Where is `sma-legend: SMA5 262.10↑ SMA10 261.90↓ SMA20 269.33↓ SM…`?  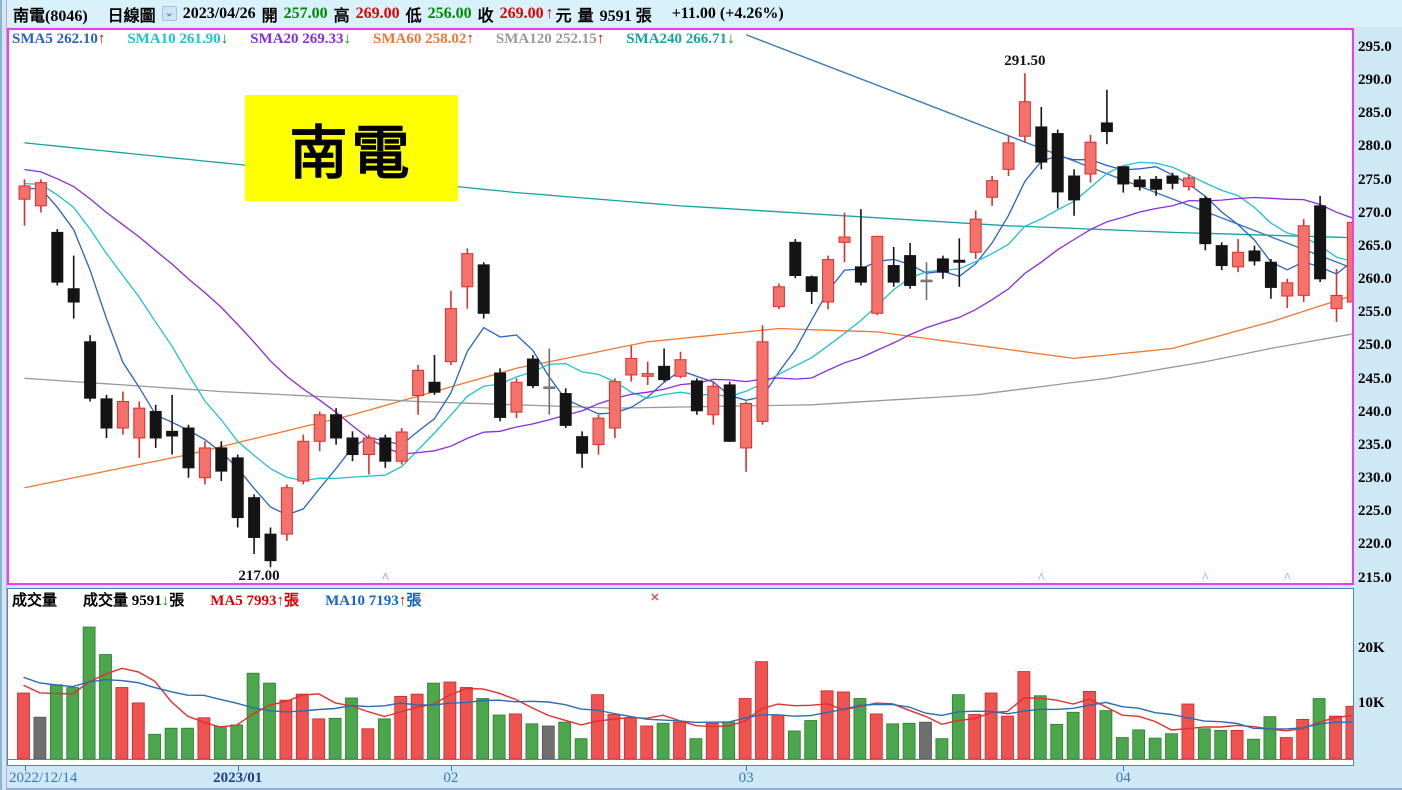
sma-legend: SMA5 262.10↑ SMA10 261.90↓ SMA20 269.33↓ SM… is located at coordinates (384, 39).